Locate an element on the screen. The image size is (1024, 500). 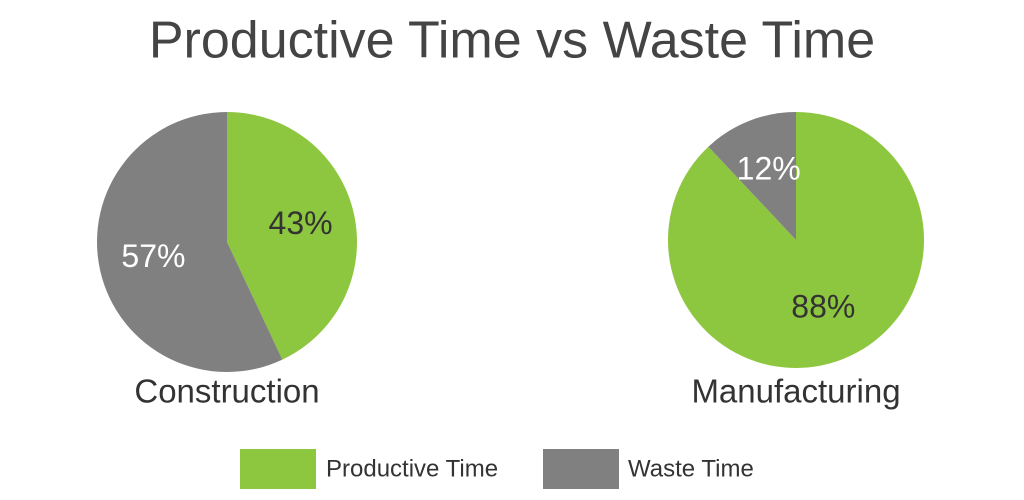
slice-label: 88% is located at coordinates (823, 306).